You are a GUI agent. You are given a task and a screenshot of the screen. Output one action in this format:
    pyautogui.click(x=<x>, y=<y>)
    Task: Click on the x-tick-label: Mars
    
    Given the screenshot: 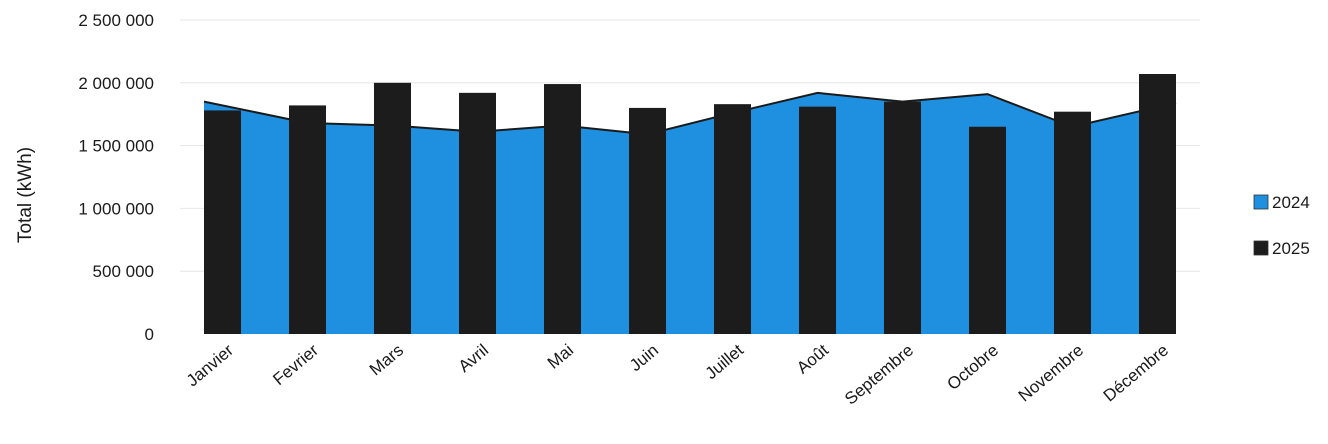 What is the action you would take?
    pyautogui.click(x=386, y=360)
    